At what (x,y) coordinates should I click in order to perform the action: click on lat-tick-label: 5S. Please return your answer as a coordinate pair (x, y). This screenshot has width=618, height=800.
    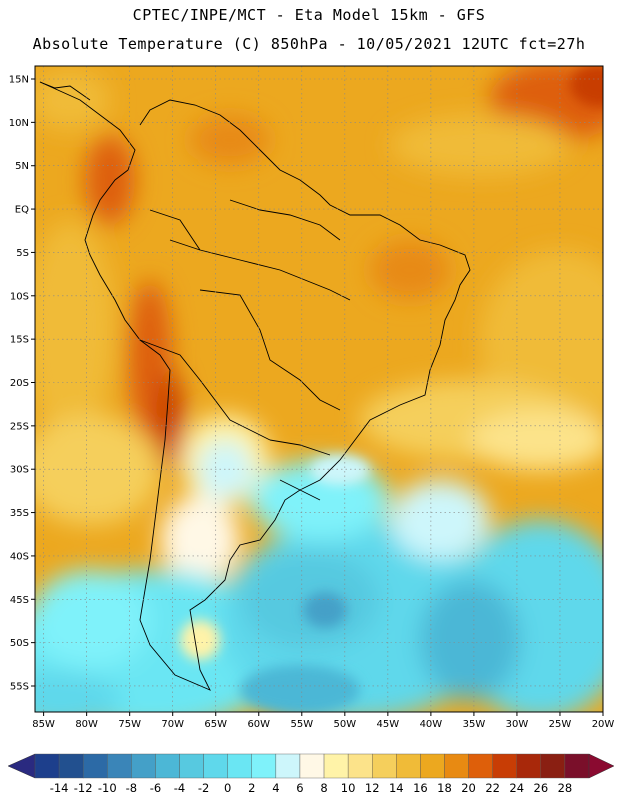
    Looking at the image, I should click on (22, 253).